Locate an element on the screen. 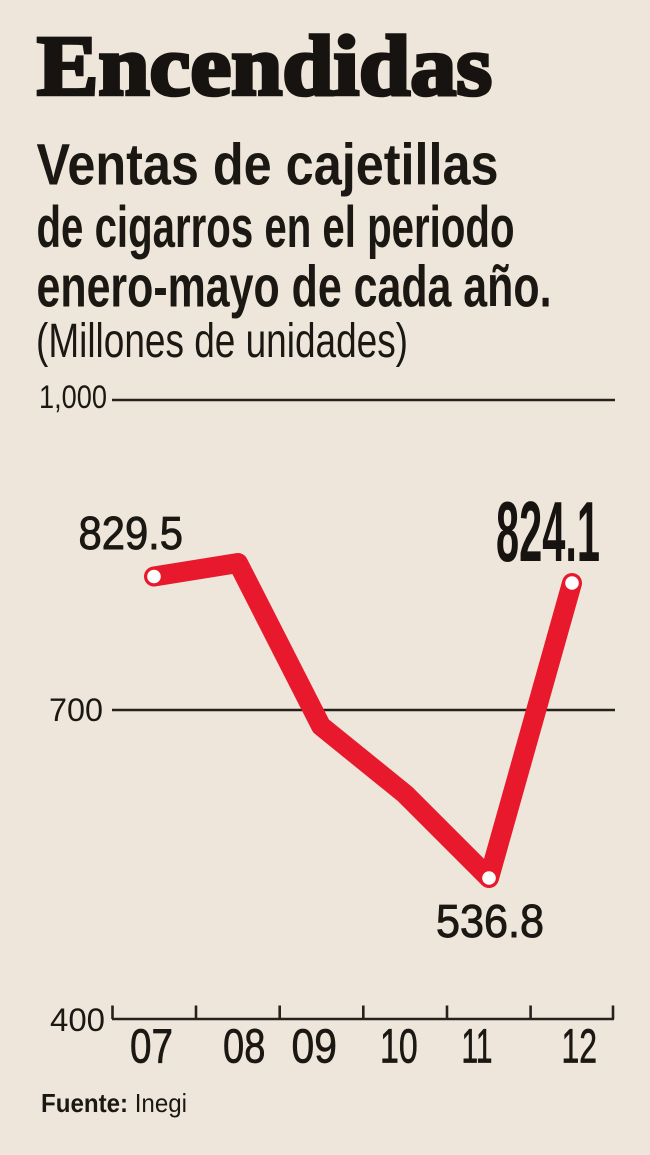 This screenshot has width=650, height=1155. svg-text: 700 is located at coordinates (76, 710).